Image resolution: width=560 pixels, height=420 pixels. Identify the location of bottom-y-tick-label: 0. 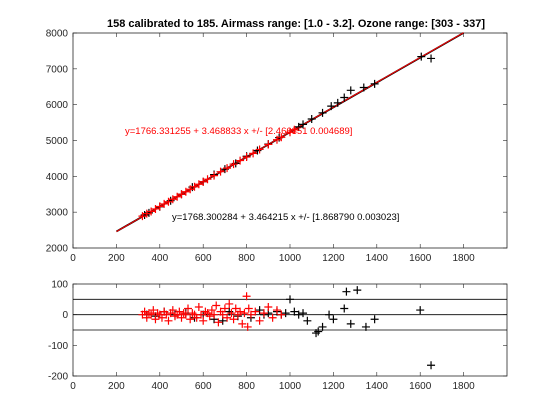
(65, 315).